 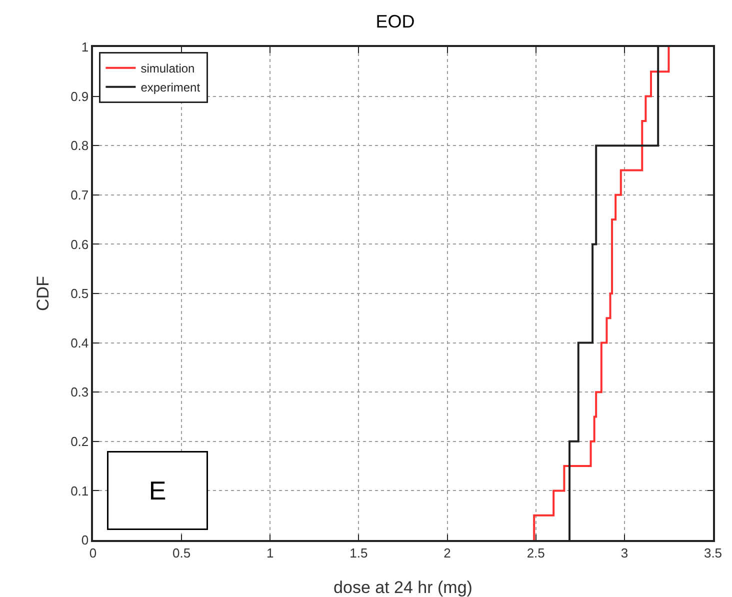 I want to click on x-tick-label: 2.5, so click(x=535, y=552).